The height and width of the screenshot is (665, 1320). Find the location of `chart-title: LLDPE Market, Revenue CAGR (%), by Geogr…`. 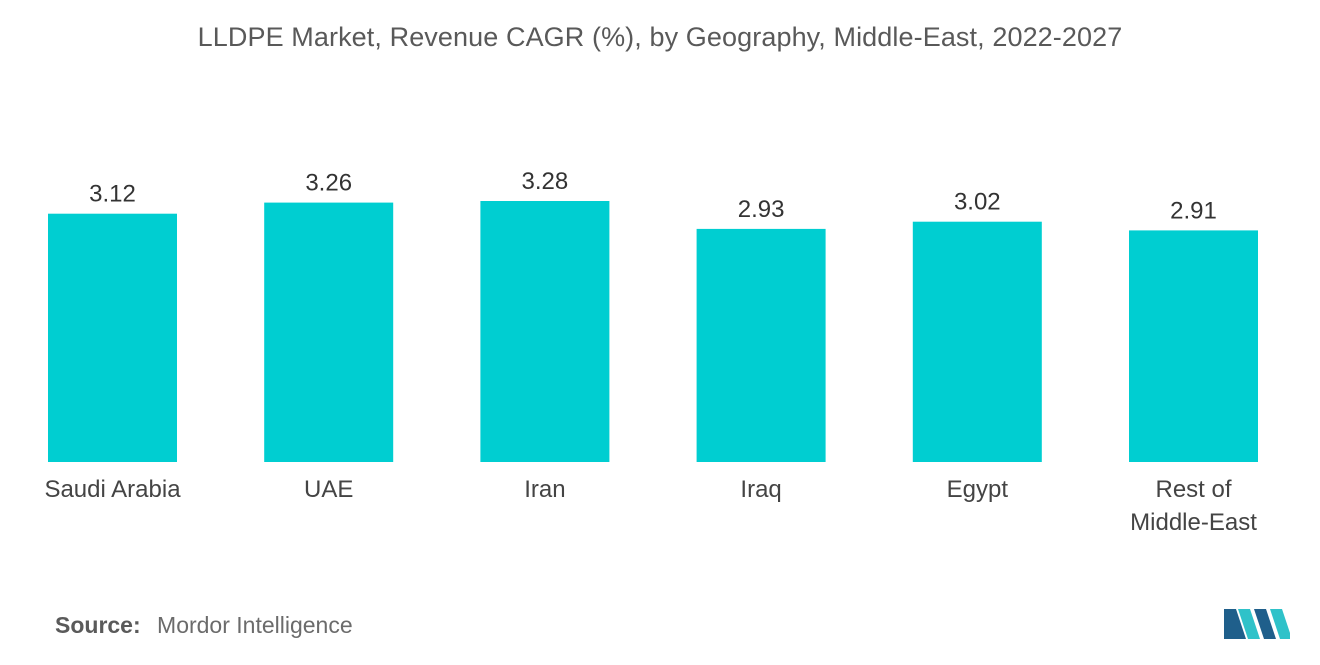

chart-title: LLDPE Market, Revenue CAGR (%), by Geogr… is located at coordinates (660, 37).